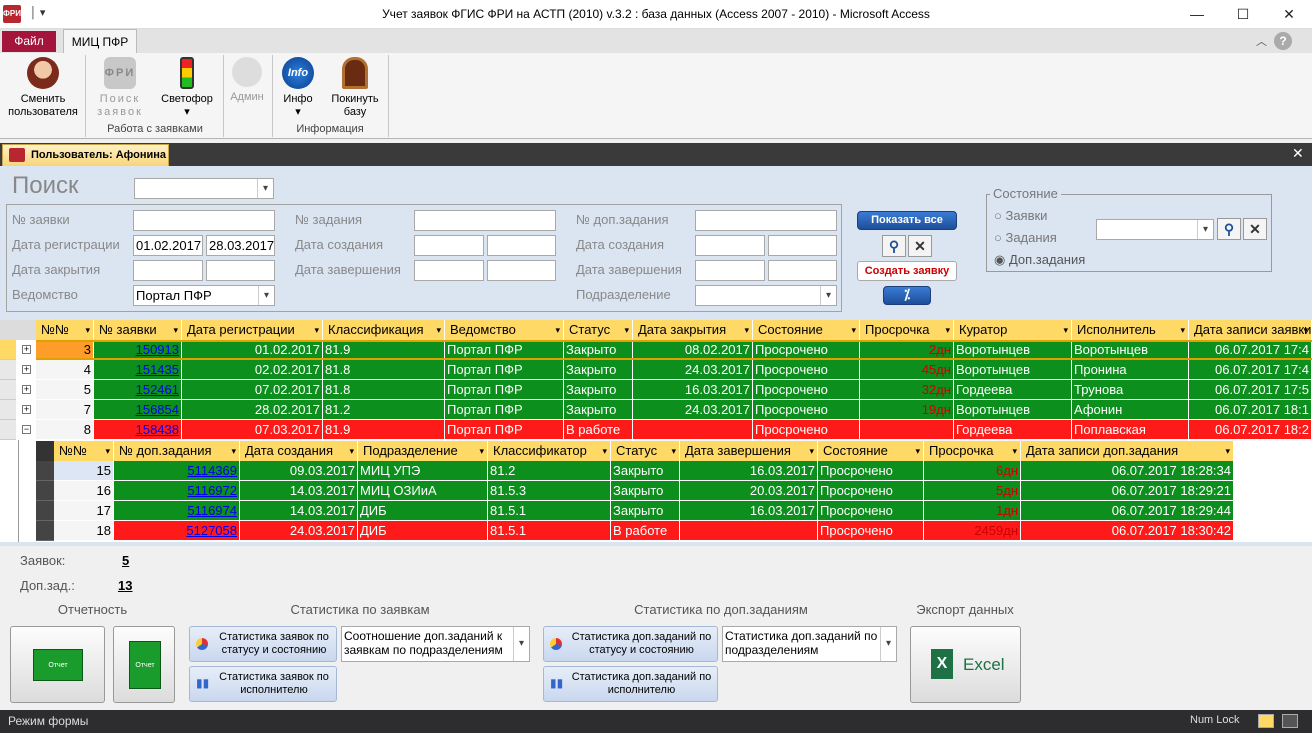 The image size is (1312, 733). What do you see at coordinates (177, 471) in the screenshot?
I see `sub-cell-id: 5114369` at bounding box center [177, 471].